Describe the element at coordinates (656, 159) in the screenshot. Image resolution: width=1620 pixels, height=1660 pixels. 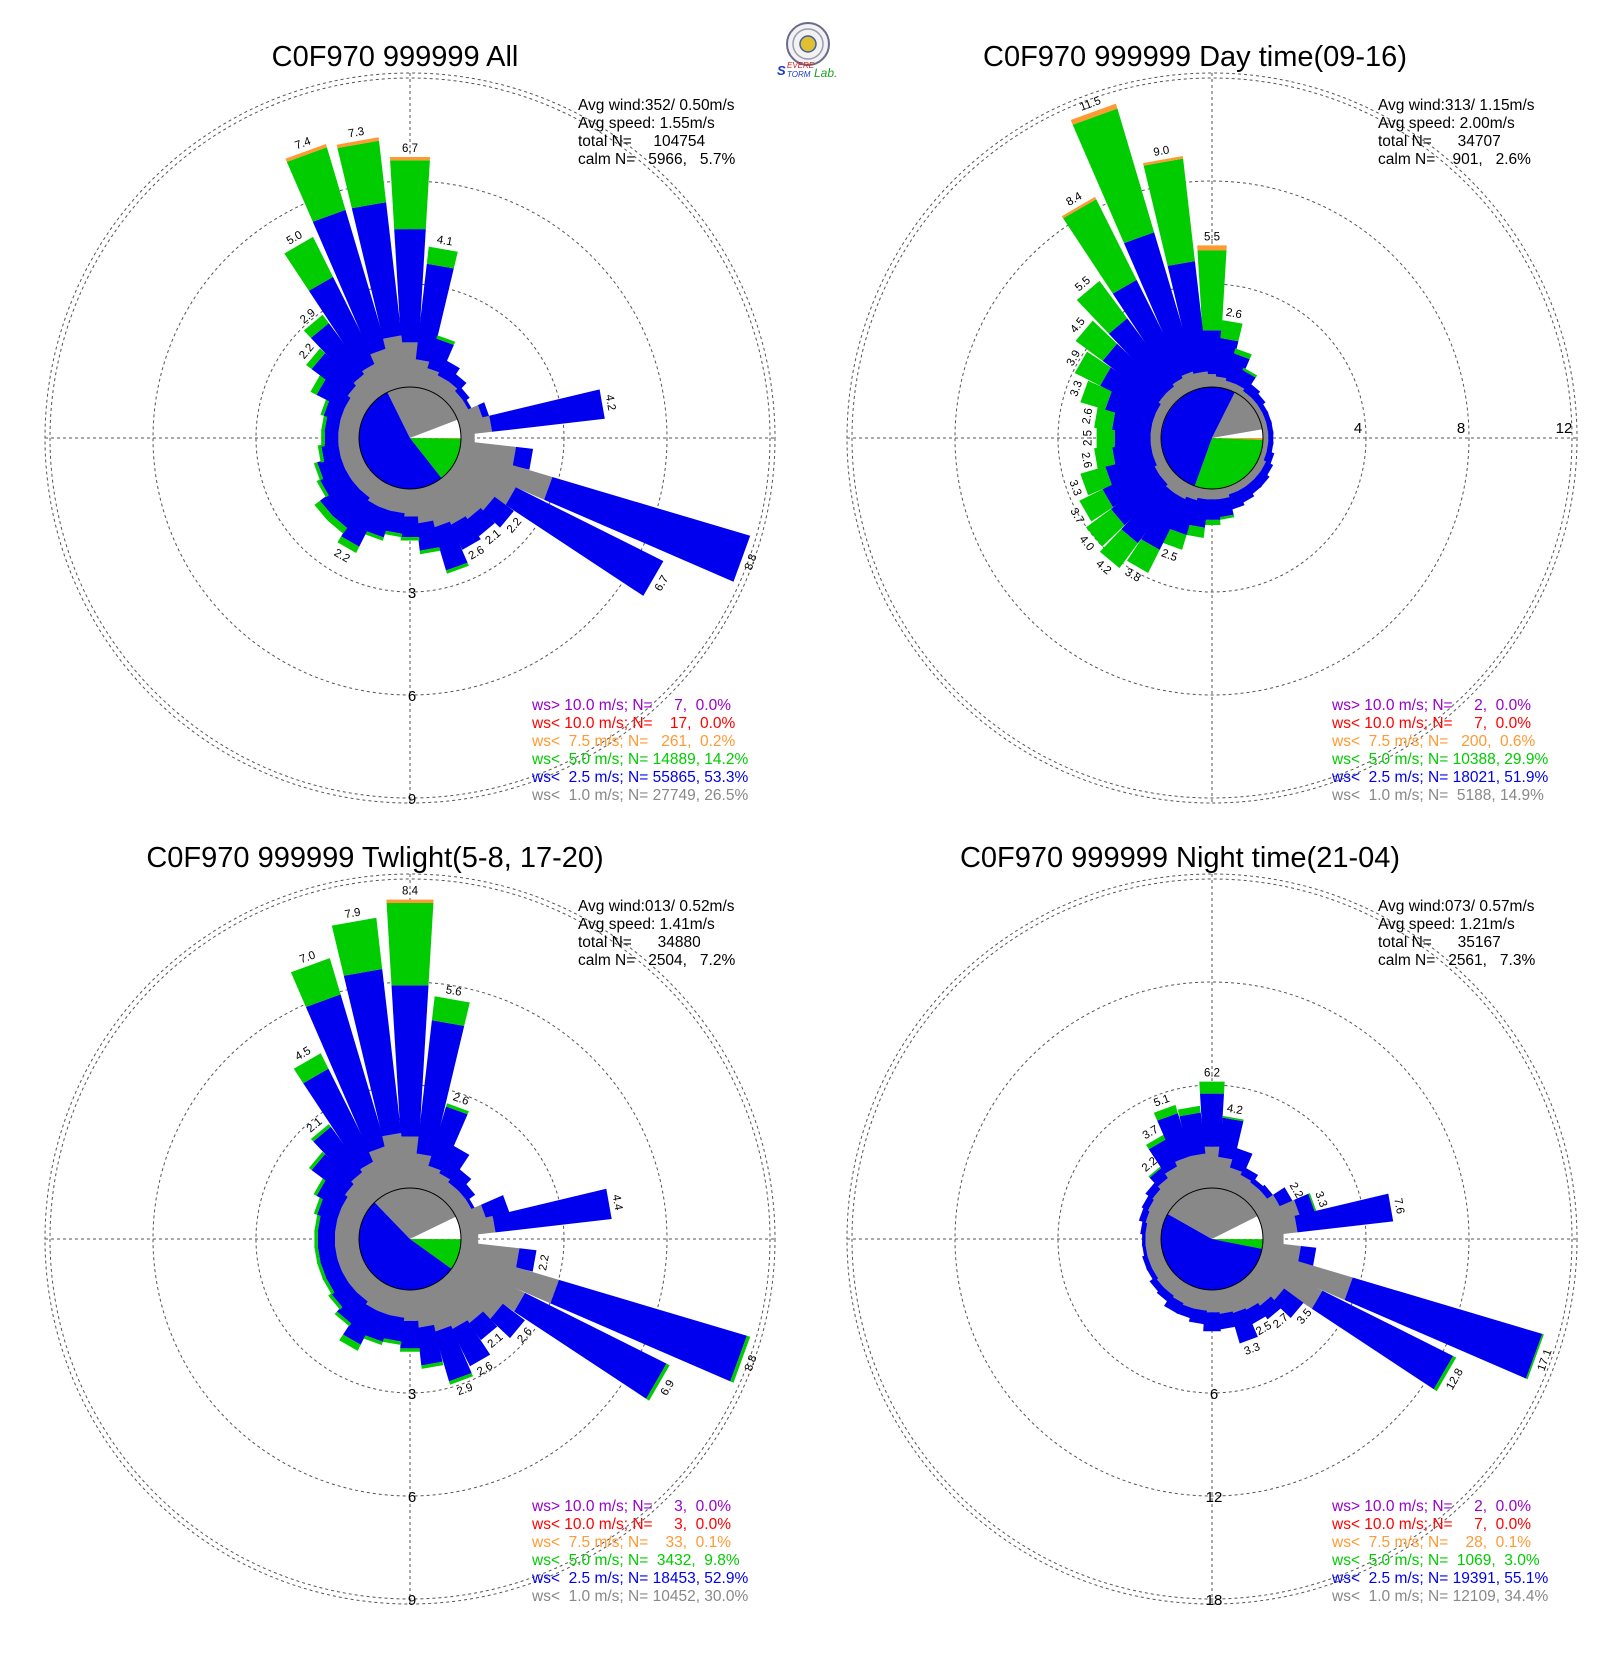
I see `summary-line: calm N= 5966, 5.7%` at that location.